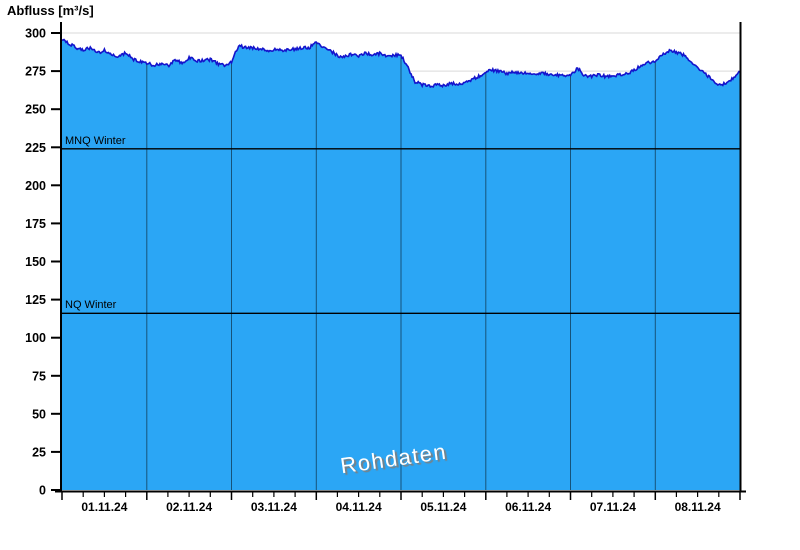 The height and width of the screenshot is (550, 800). Describe the element at coordinates (274, 507) in the screenshot. I see `svg-text: 03.11.24` at that location.